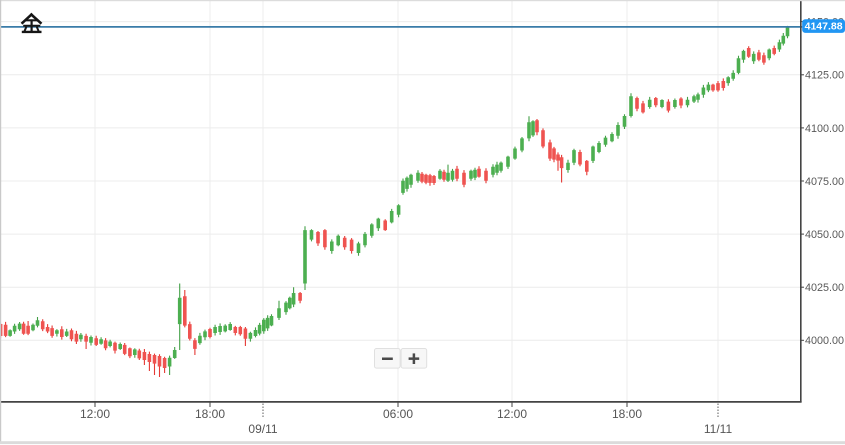 This screenshot has height=445, width=845. I want to click on svg-text: 09/11, so click(262, 429).